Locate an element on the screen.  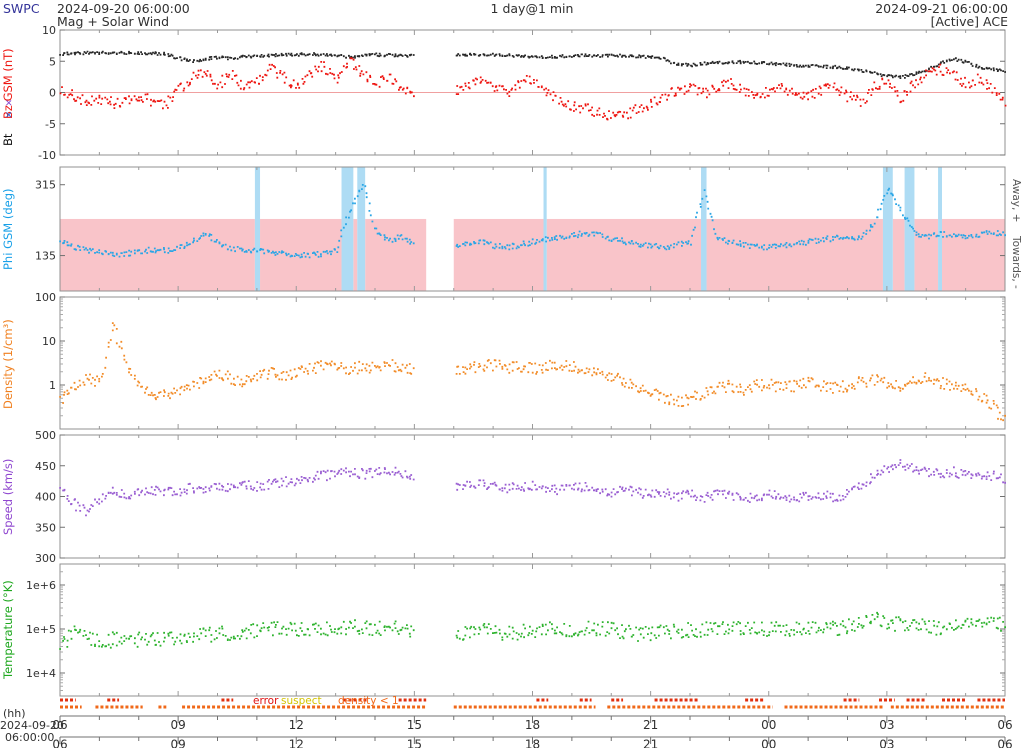
speed-axis-label: Speed (km/s) is located at coordinates (8, 497).